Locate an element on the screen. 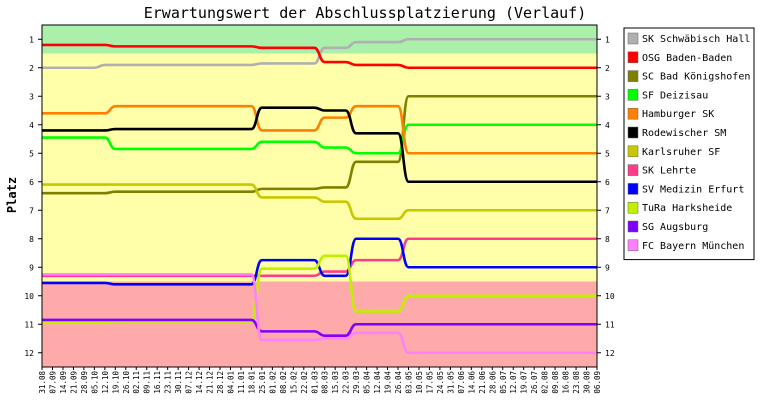 Image resolution: width=760 pixels, height=400 pixels. x-tick-label: 16.08 is located at coordinates (566, 382).